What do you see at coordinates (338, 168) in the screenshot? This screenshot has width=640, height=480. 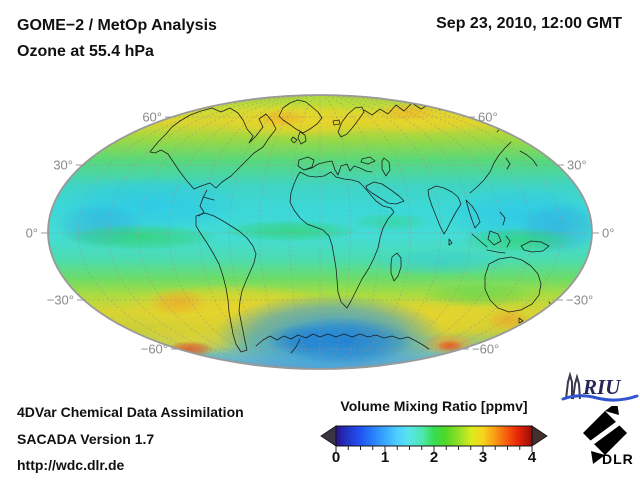 I see `coast-europe-med` at bounding box center [338, 168].